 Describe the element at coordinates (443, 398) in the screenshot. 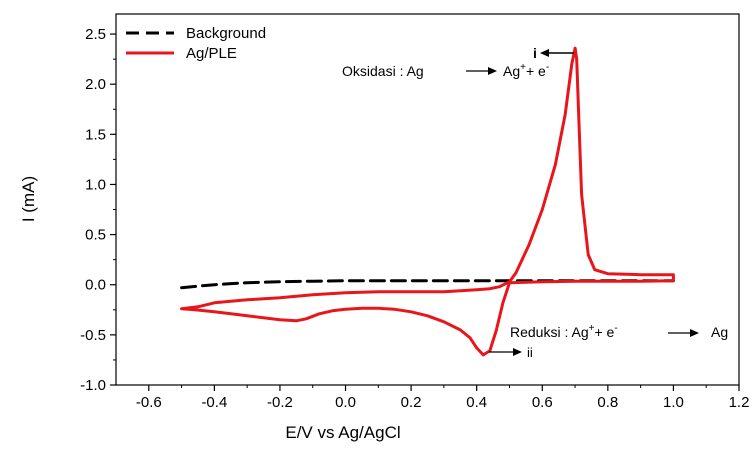

I see `x-axis-ticks: -0.6 -0.4 -0.2 0.0 0.2 0.4 0.6 0.8 1.0 1.2` at that location.